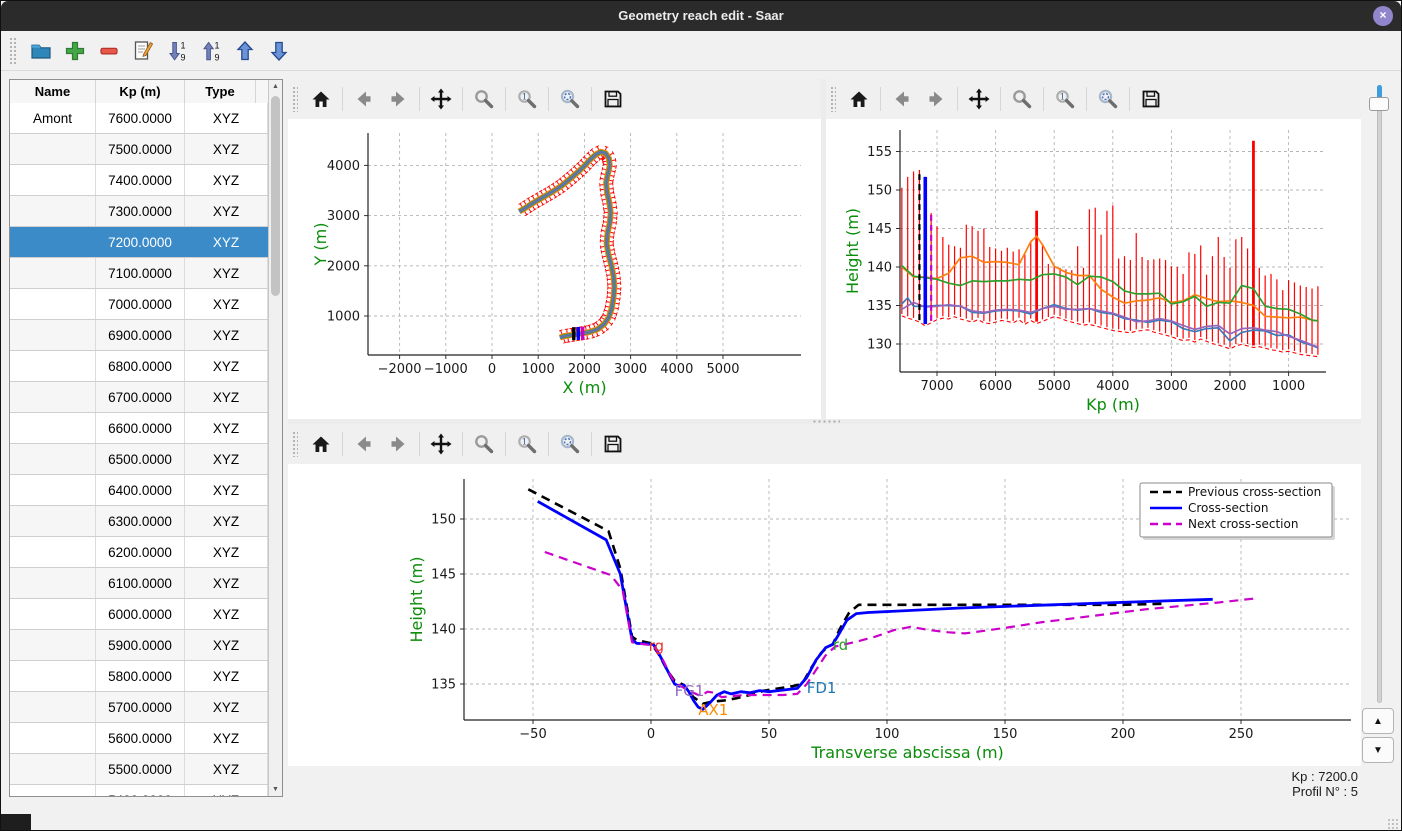  What do you see at coordinates (41, 51) in the screenshot?
I see `open-reach-button` at bounding box center [41, 51].